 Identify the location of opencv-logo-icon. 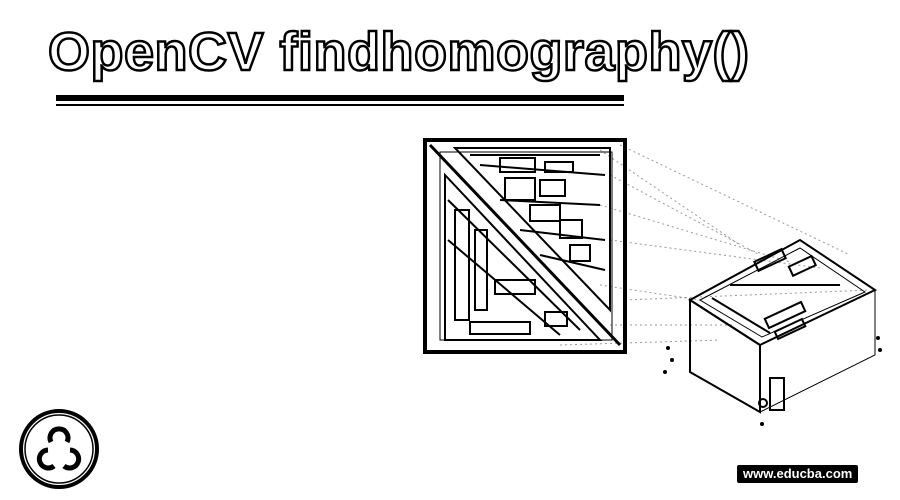
(59, 449).